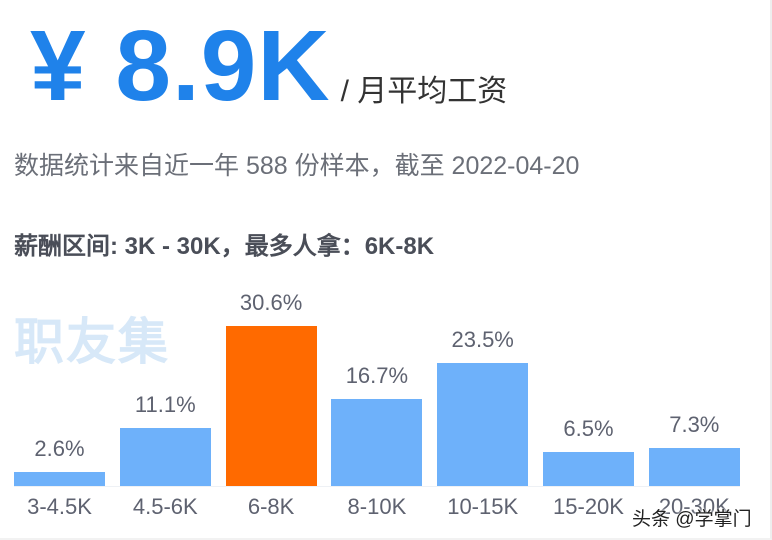  Describe the element at coordinates (59, 506) in the screenshot. I see `x-axis-tick-label: 3-4.5K` at that location.